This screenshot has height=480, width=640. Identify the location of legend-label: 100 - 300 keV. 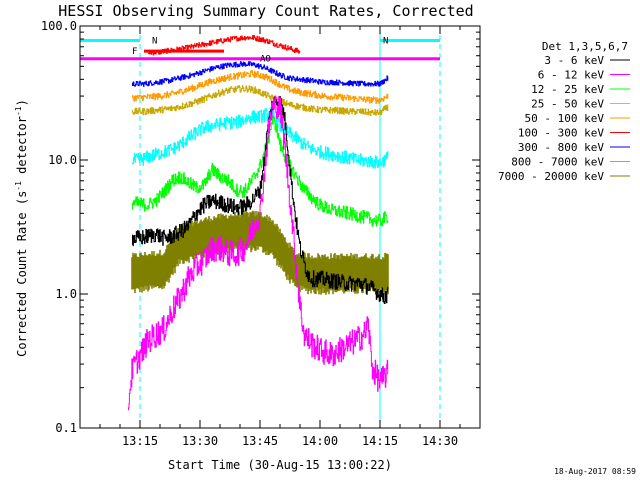
(561, 133).